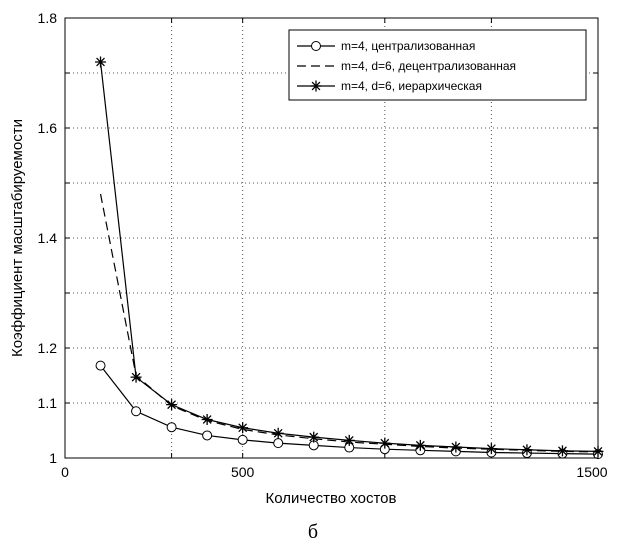 Image resolution: width=621 pixels, height=547 pixels. Describe the element at coordinates (53, 458) in the screenshot. I see `y-tick-label: 1` at that location.